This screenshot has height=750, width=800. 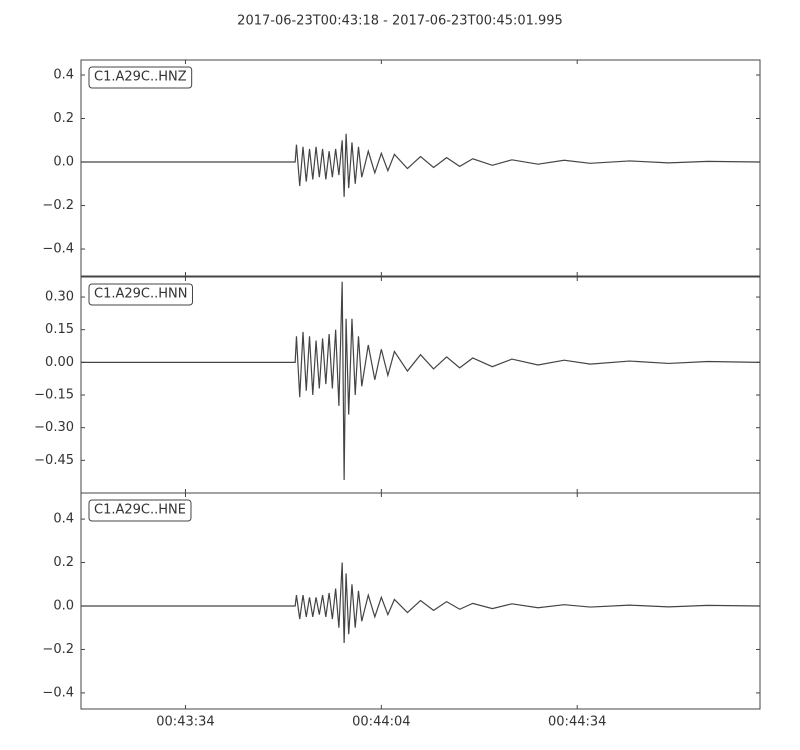 I want to click on y-tick-label: −0.30, so click(x=54, y=427).